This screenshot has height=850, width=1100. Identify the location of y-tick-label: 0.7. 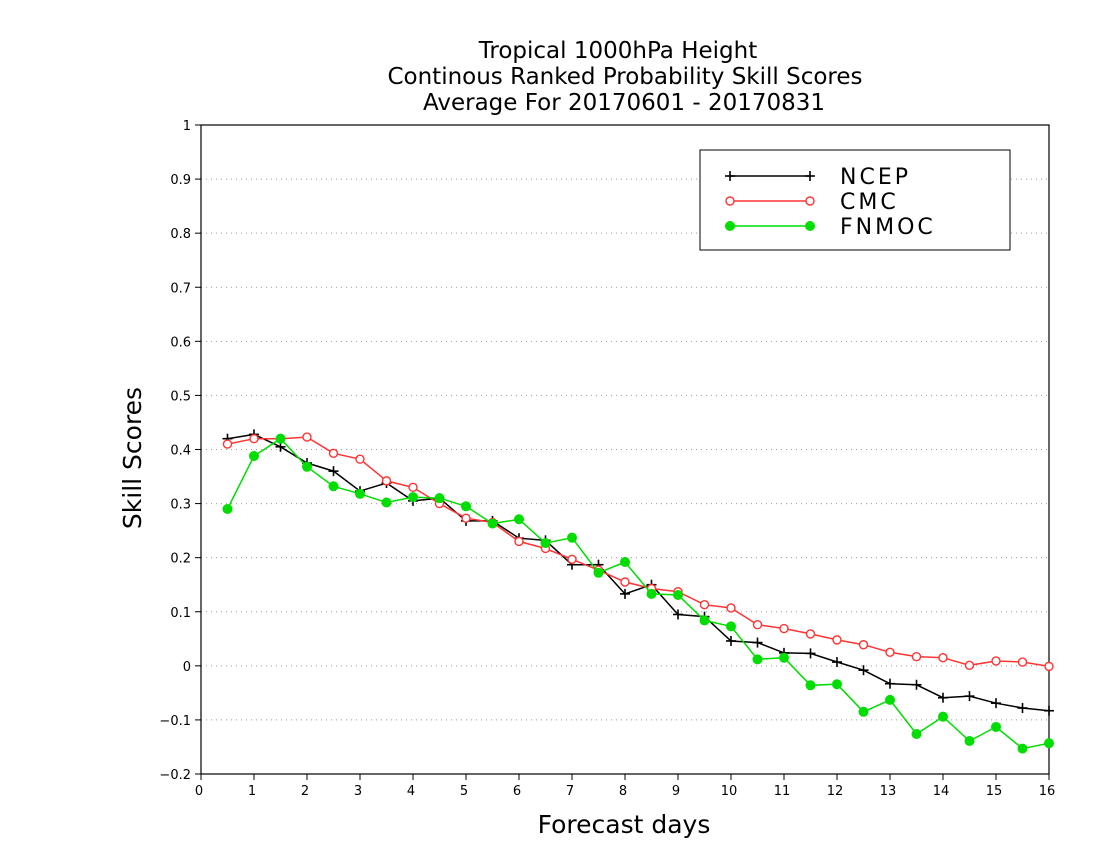
(180, 288).